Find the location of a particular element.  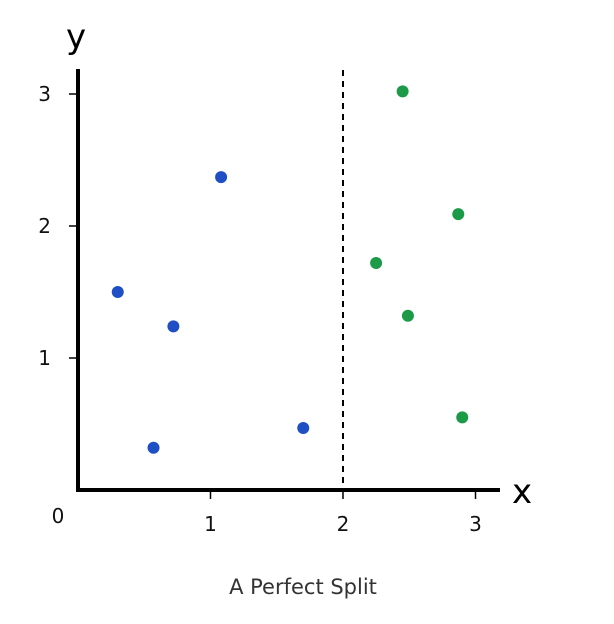

x-axis-label: x is located at coordinates (522, 492).